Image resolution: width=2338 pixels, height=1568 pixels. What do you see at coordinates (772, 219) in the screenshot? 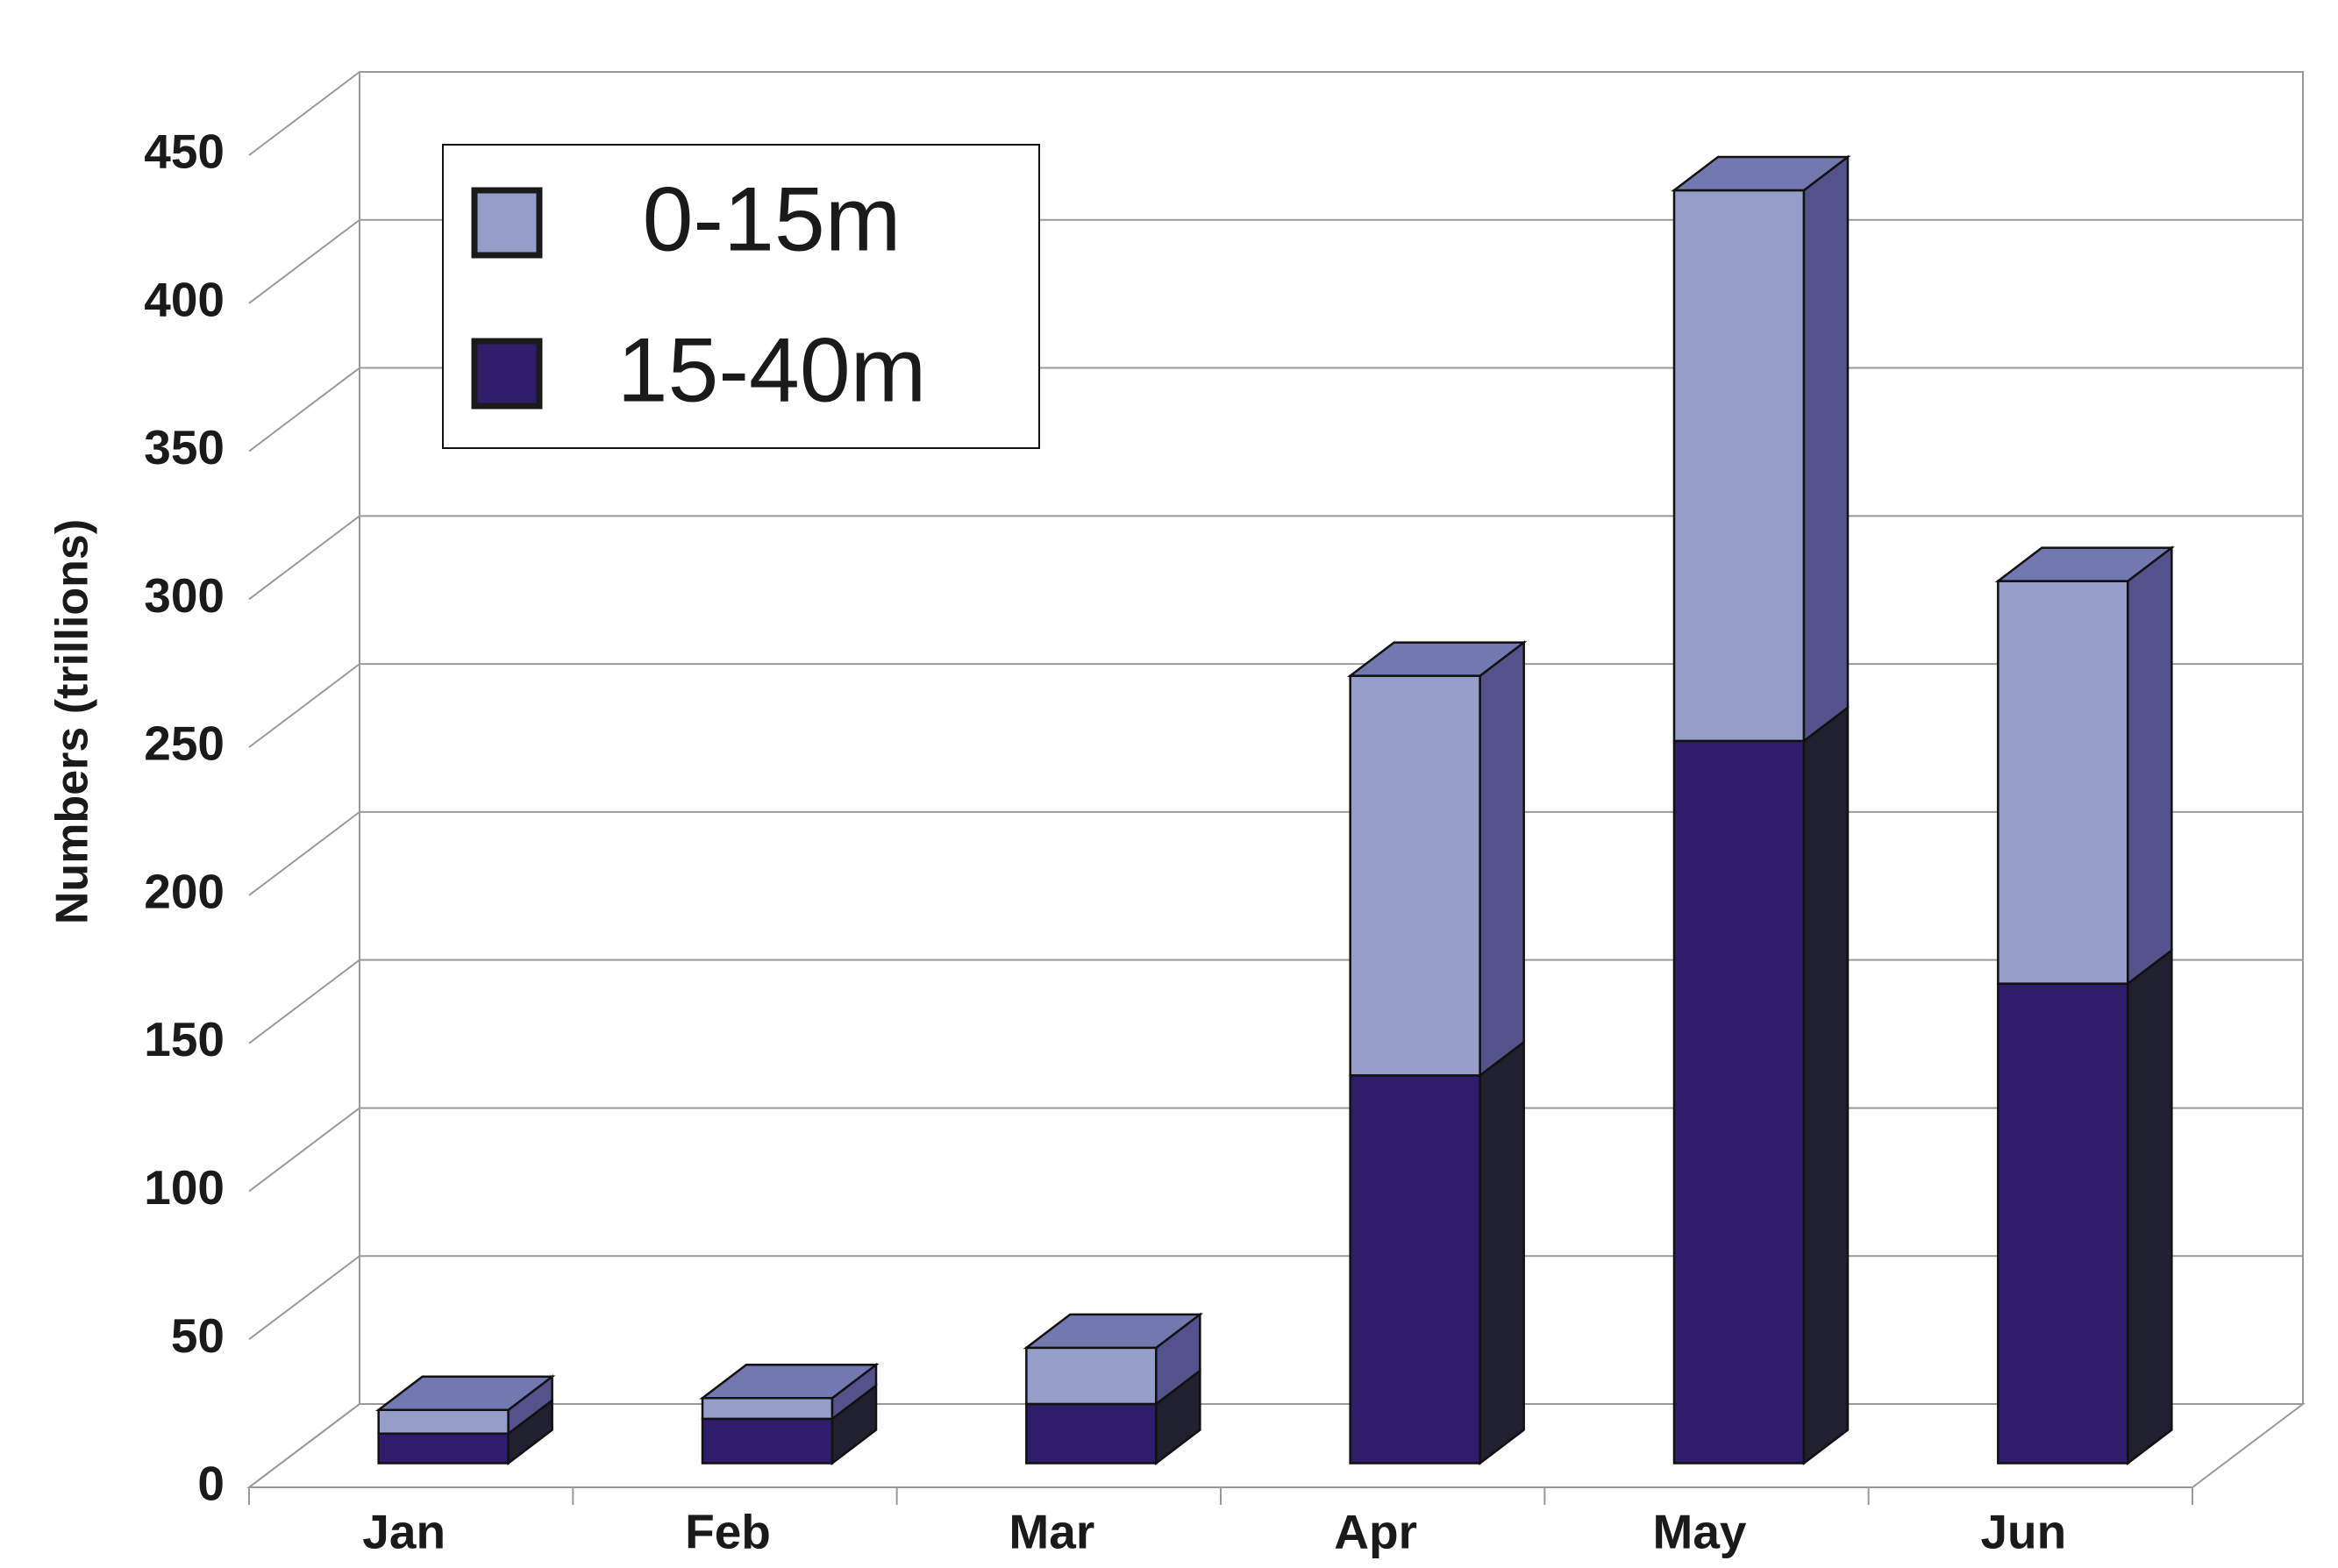
I see `legend-label: 0-15m` at bounding box center [772, 219].